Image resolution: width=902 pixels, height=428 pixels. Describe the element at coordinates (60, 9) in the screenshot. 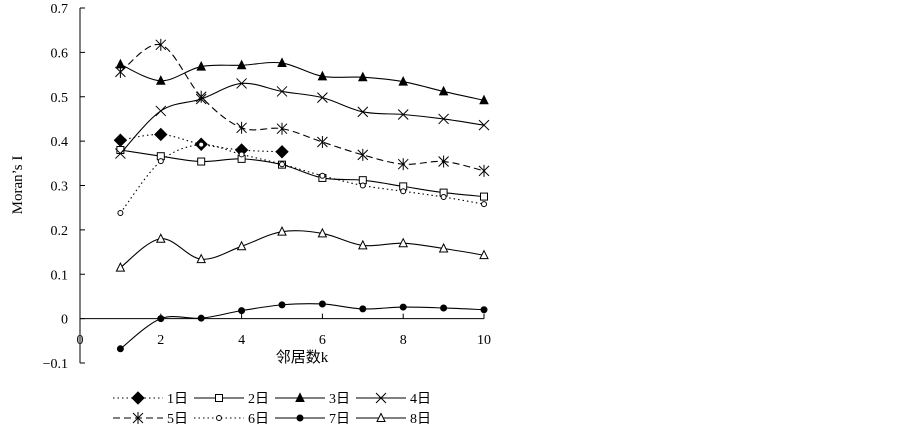

I see `y-tick-label: 0.7` at that location.